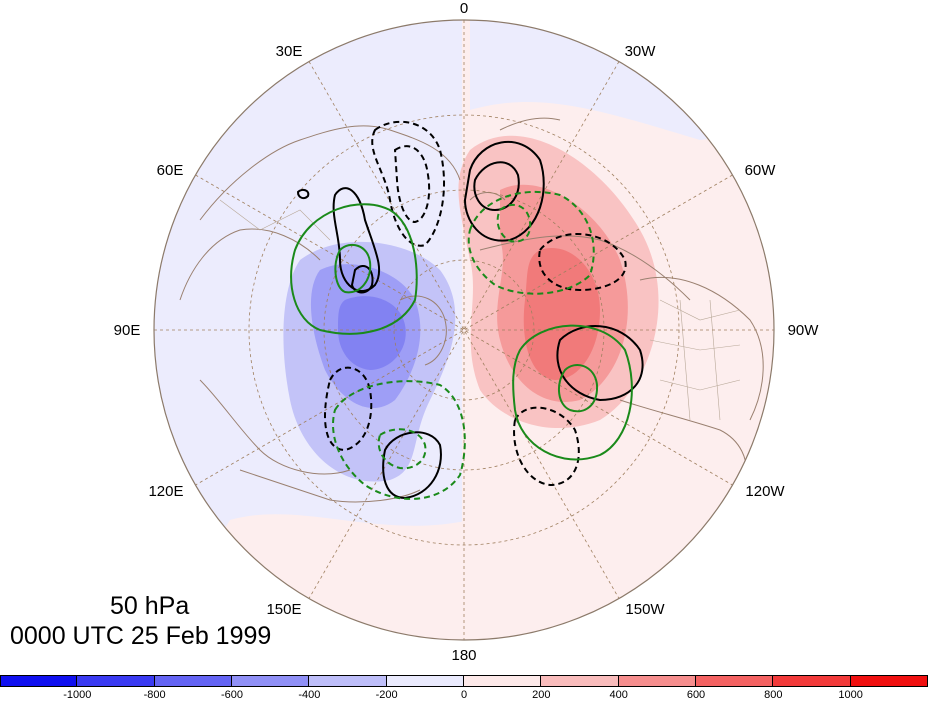  I want to click on dashed-contour-n-inner, so click(412, 184).